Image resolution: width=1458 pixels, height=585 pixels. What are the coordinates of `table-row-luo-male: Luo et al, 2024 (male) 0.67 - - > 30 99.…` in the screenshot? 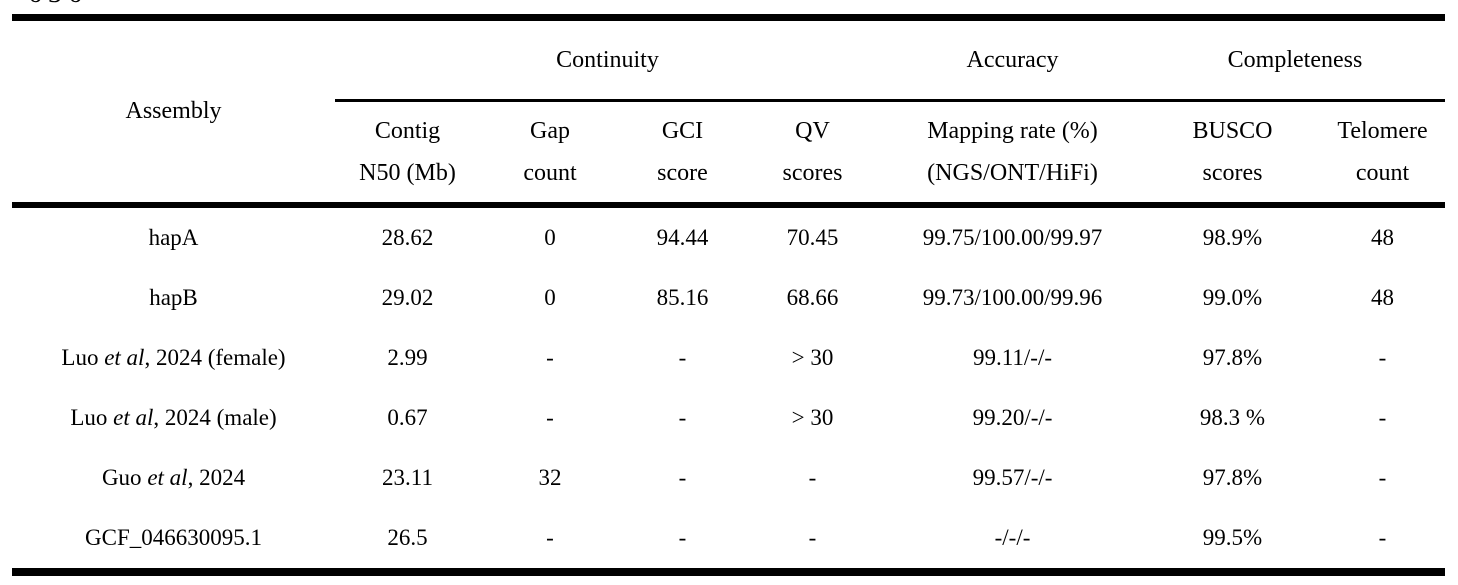 It's located at (728, 418).